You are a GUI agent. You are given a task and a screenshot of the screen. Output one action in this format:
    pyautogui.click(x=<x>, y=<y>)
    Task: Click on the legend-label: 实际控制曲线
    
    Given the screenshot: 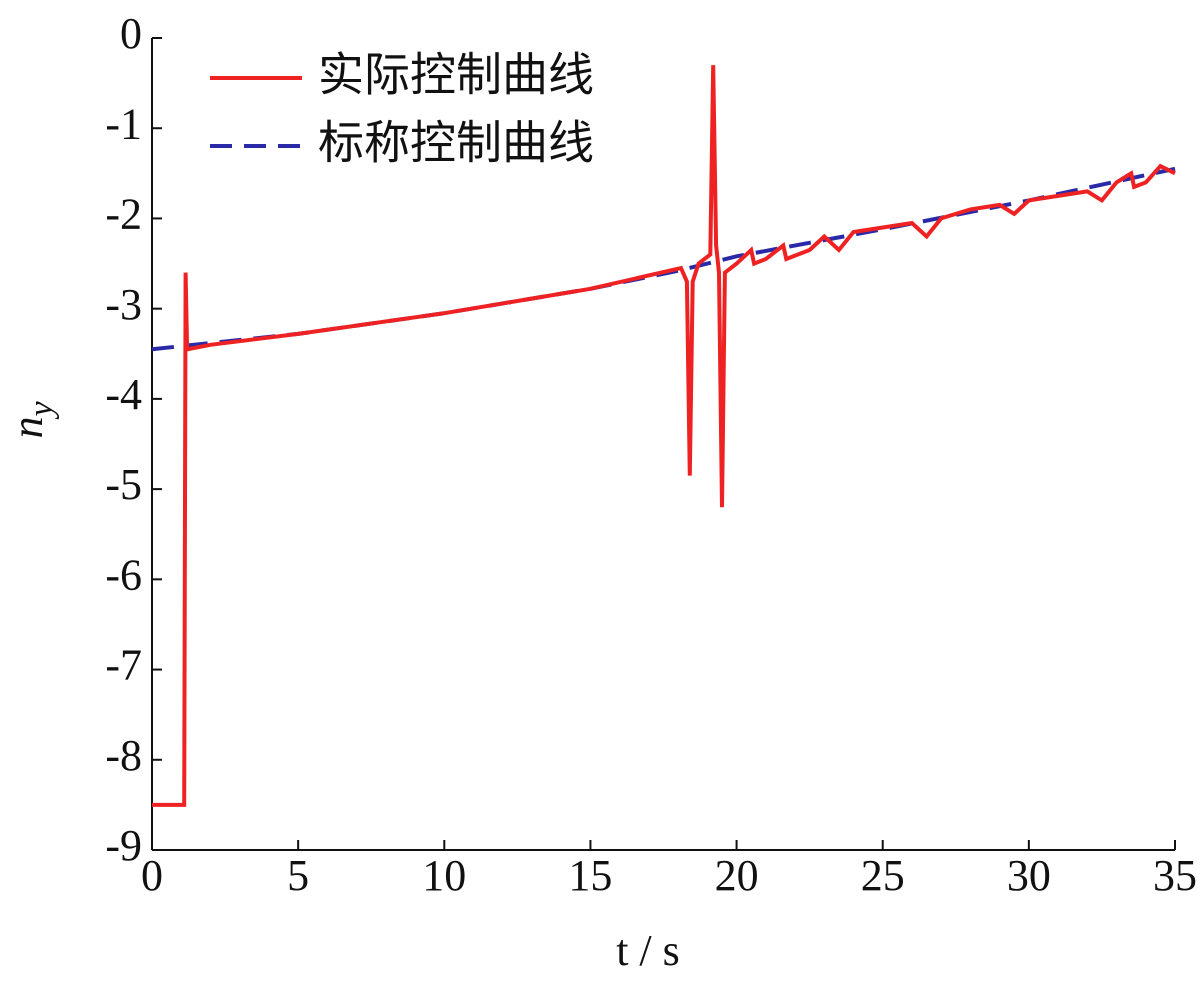 What is the action you would take?
    pyautogui.click(x=456, y=75)
    